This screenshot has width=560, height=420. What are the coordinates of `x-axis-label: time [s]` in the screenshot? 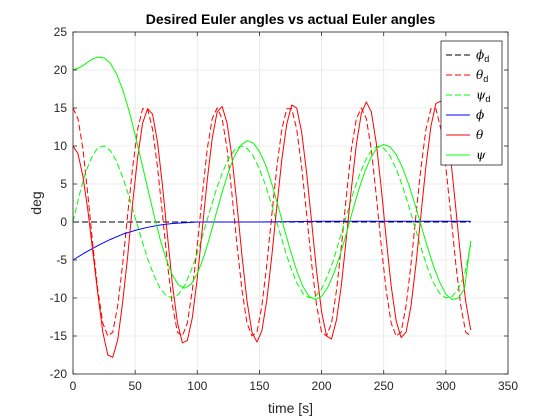 It's located at (290, 408).